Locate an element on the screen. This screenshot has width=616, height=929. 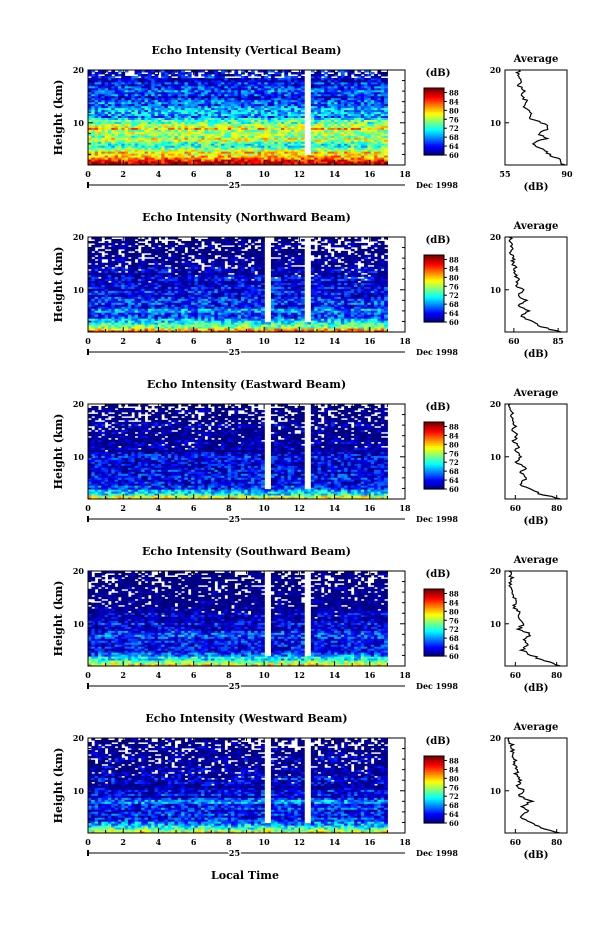
average-frame is located at coordinates (536, 117).